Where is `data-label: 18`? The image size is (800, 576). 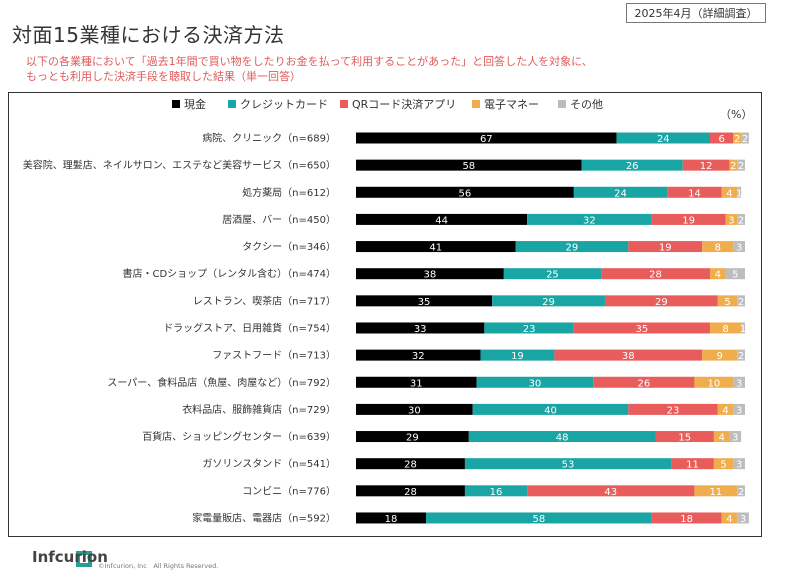 data-label: 18 is located at coordinates (686, 519).